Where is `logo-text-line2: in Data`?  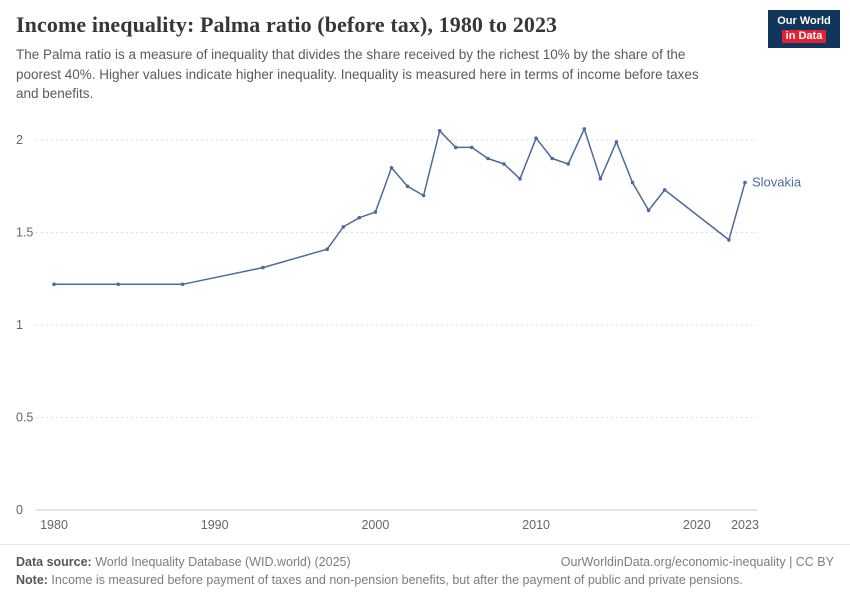
logo-text-line2: in Data is located at coordinates (804, 36).